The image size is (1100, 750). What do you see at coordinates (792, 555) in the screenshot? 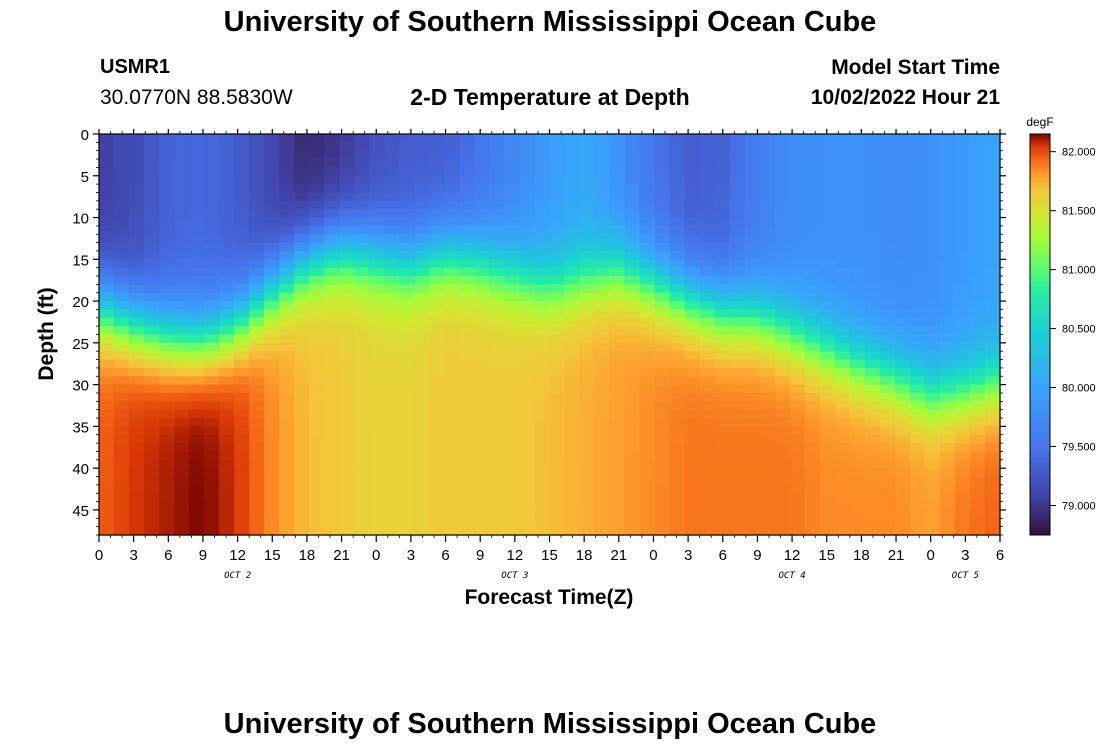
I see `x-tick-label: 12` at bounding box center [792, 555].